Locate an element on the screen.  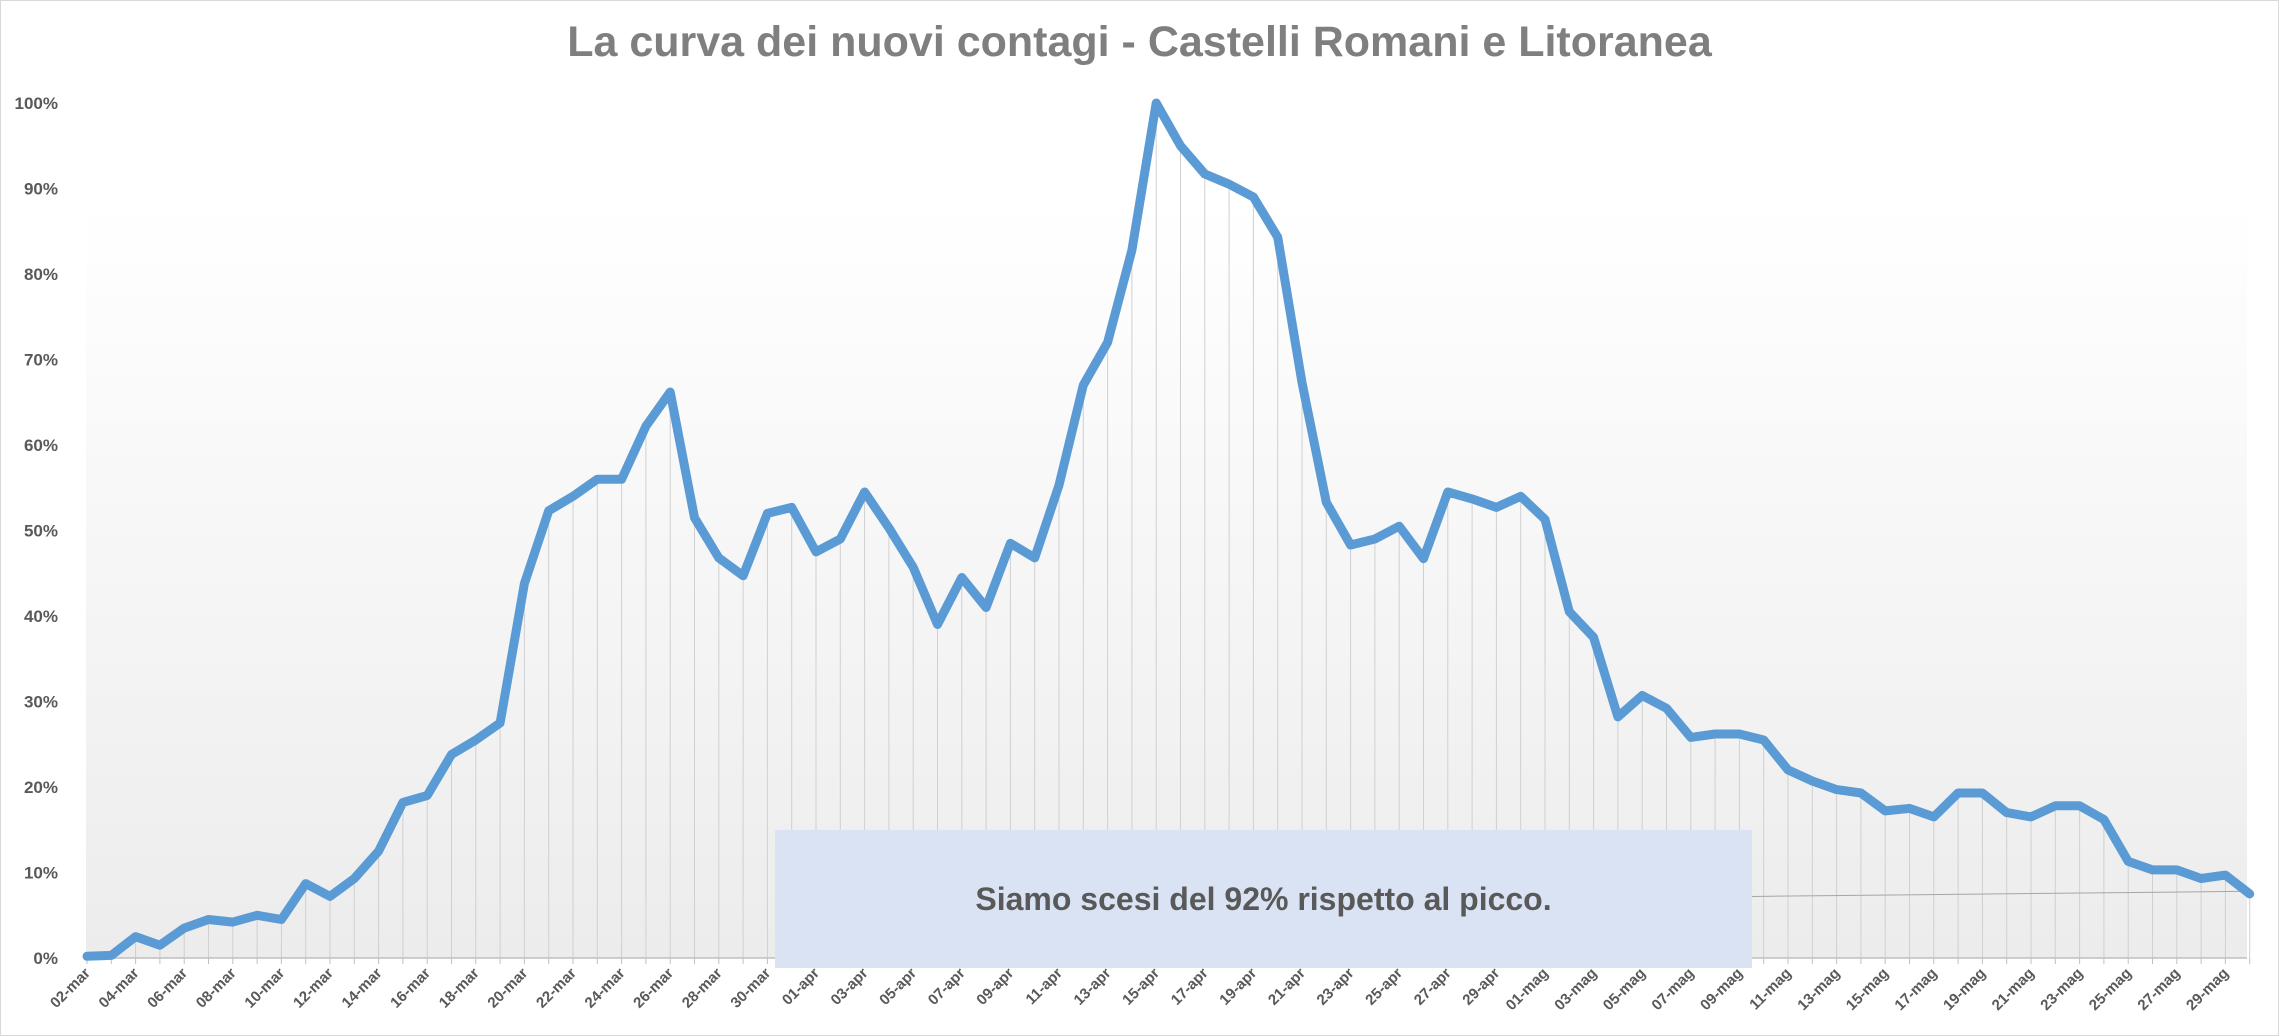
x-tick-label: 05-mag is located at coordinates (1624, 989).